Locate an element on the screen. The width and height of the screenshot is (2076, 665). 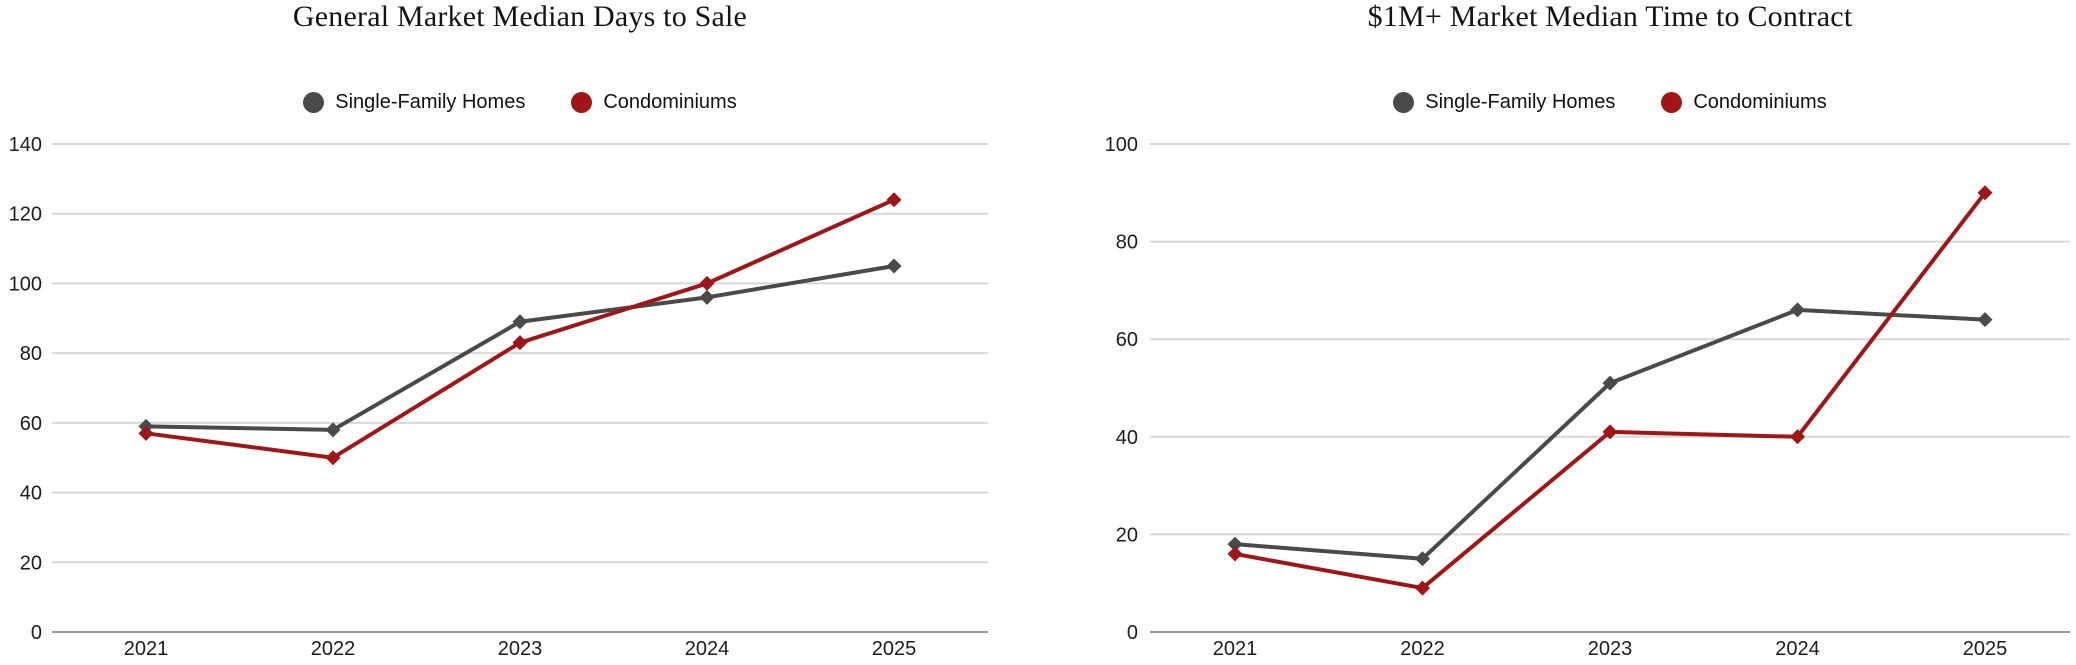
chart-title: General Market Median Days to Sale is located at coordinates (520, 16).